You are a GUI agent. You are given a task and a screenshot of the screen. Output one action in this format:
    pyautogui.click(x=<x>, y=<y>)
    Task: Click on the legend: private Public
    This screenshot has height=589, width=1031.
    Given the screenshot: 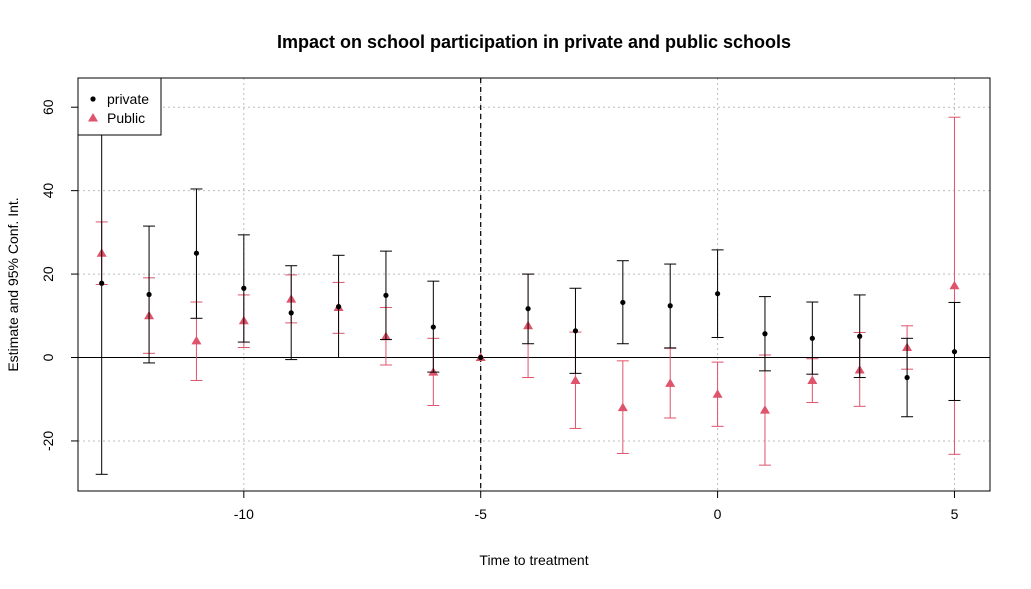 What is the action you would take?
    pyautogui.click(x=119, y=106)
    